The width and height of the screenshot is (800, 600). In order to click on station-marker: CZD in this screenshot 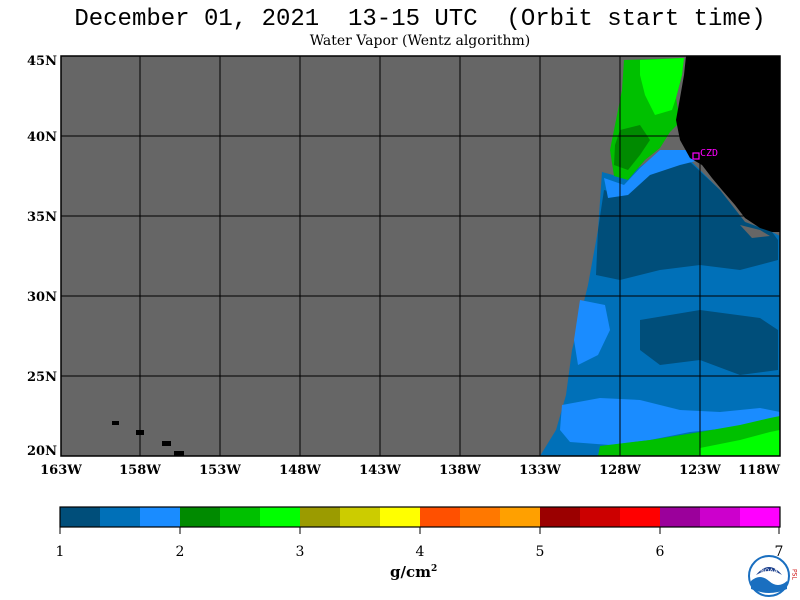, I will do `click(705, 154)`.